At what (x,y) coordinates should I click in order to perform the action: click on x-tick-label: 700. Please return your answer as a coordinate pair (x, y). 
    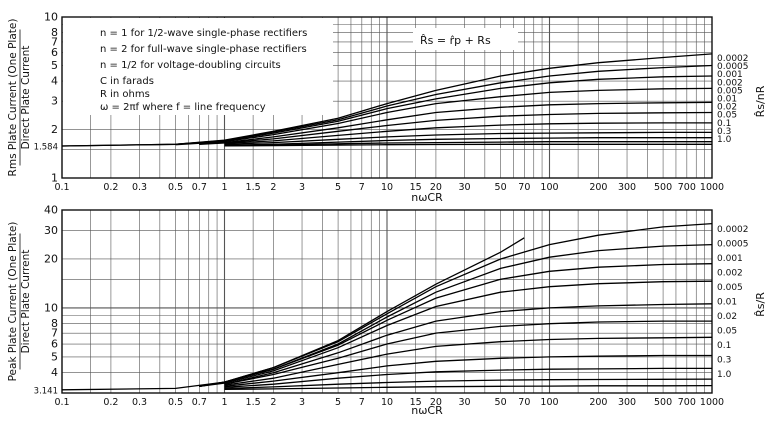
    Looking at the image, I should click on (687, 402).